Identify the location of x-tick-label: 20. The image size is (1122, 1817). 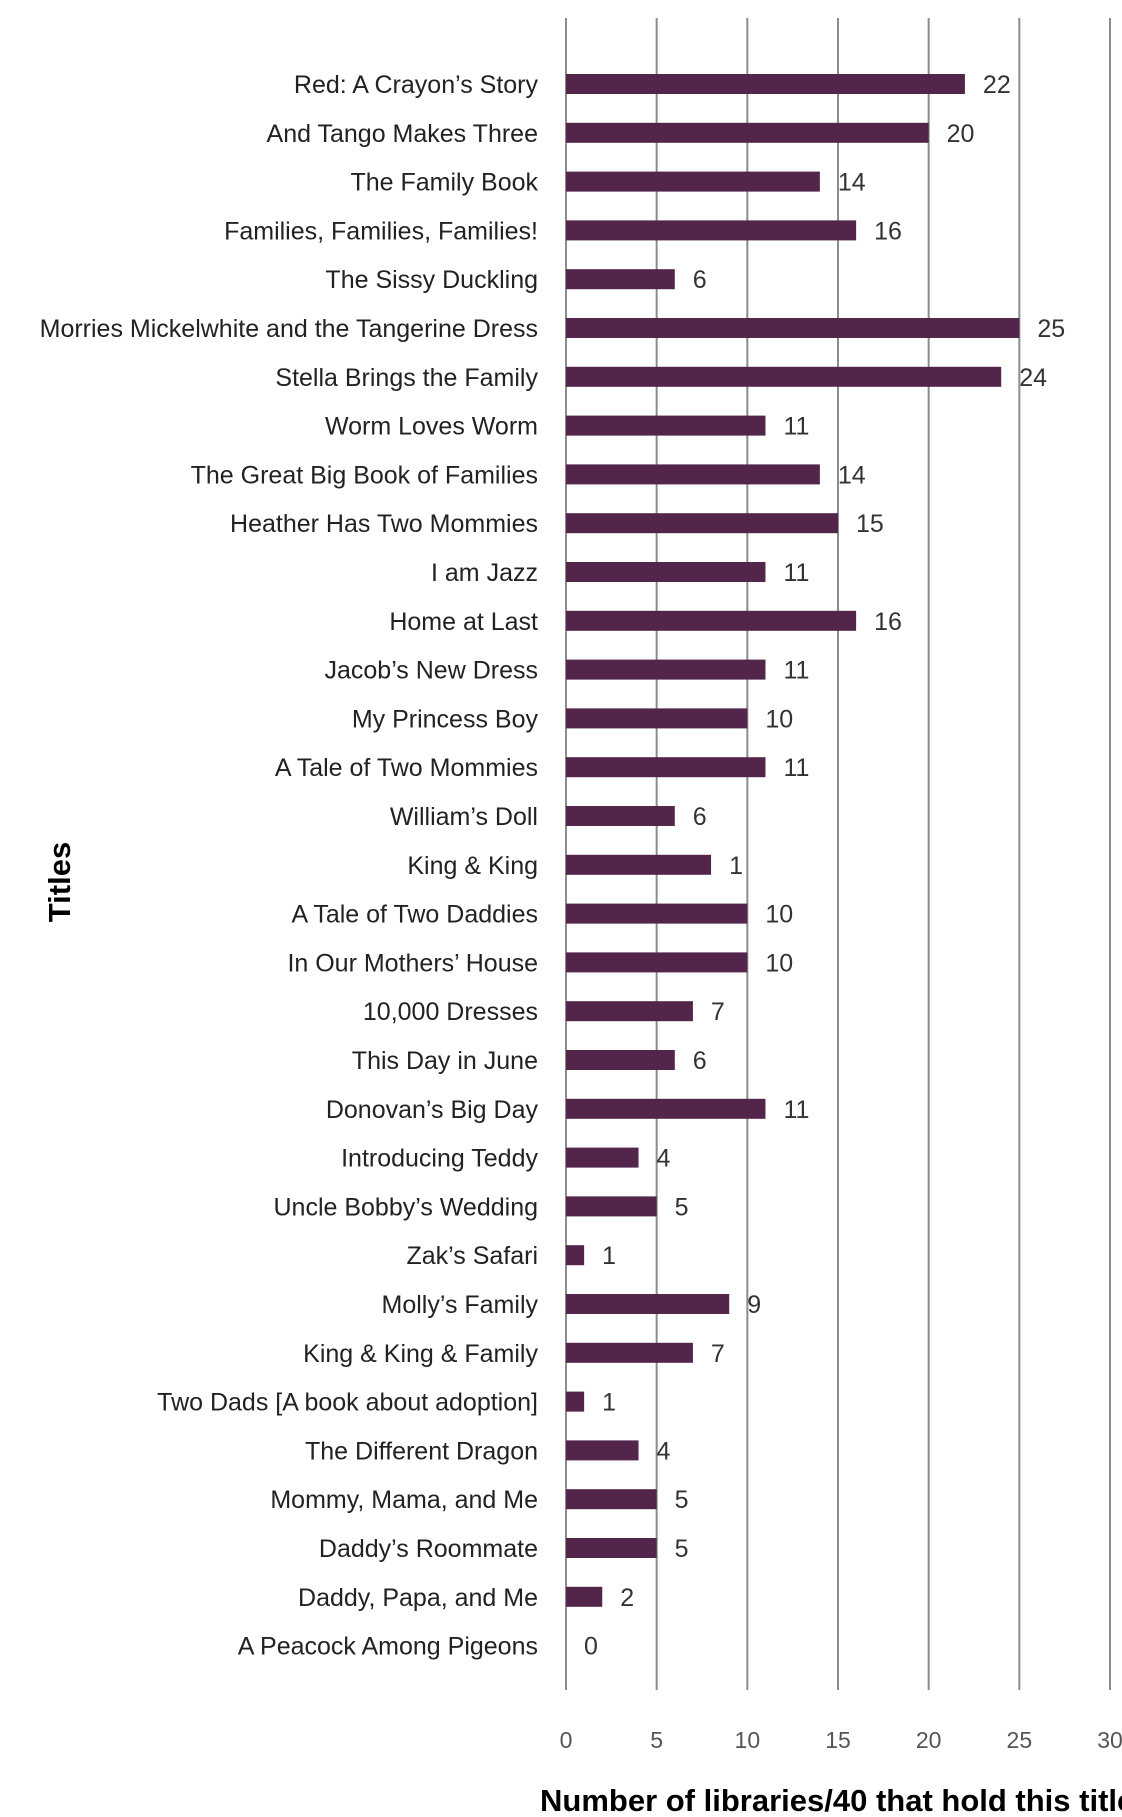
(929, 1740).